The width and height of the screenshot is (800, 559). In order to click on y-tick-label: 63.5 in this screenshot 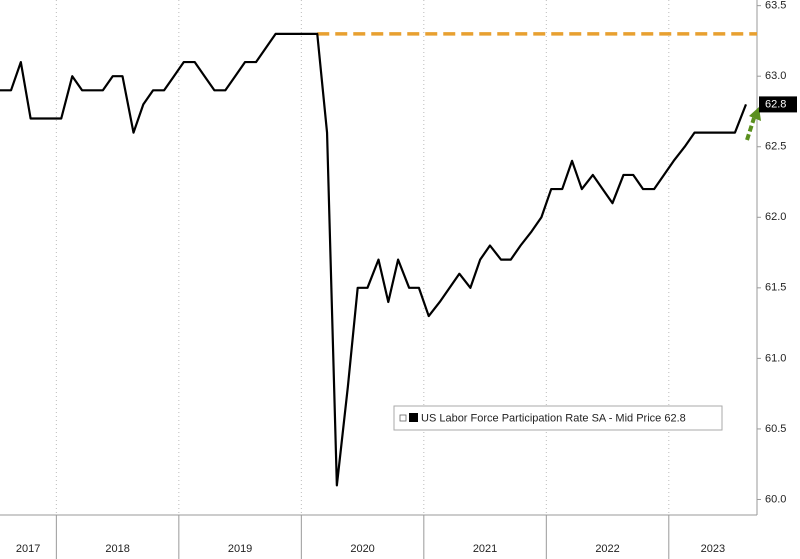, I will do `click(775, 6)`.